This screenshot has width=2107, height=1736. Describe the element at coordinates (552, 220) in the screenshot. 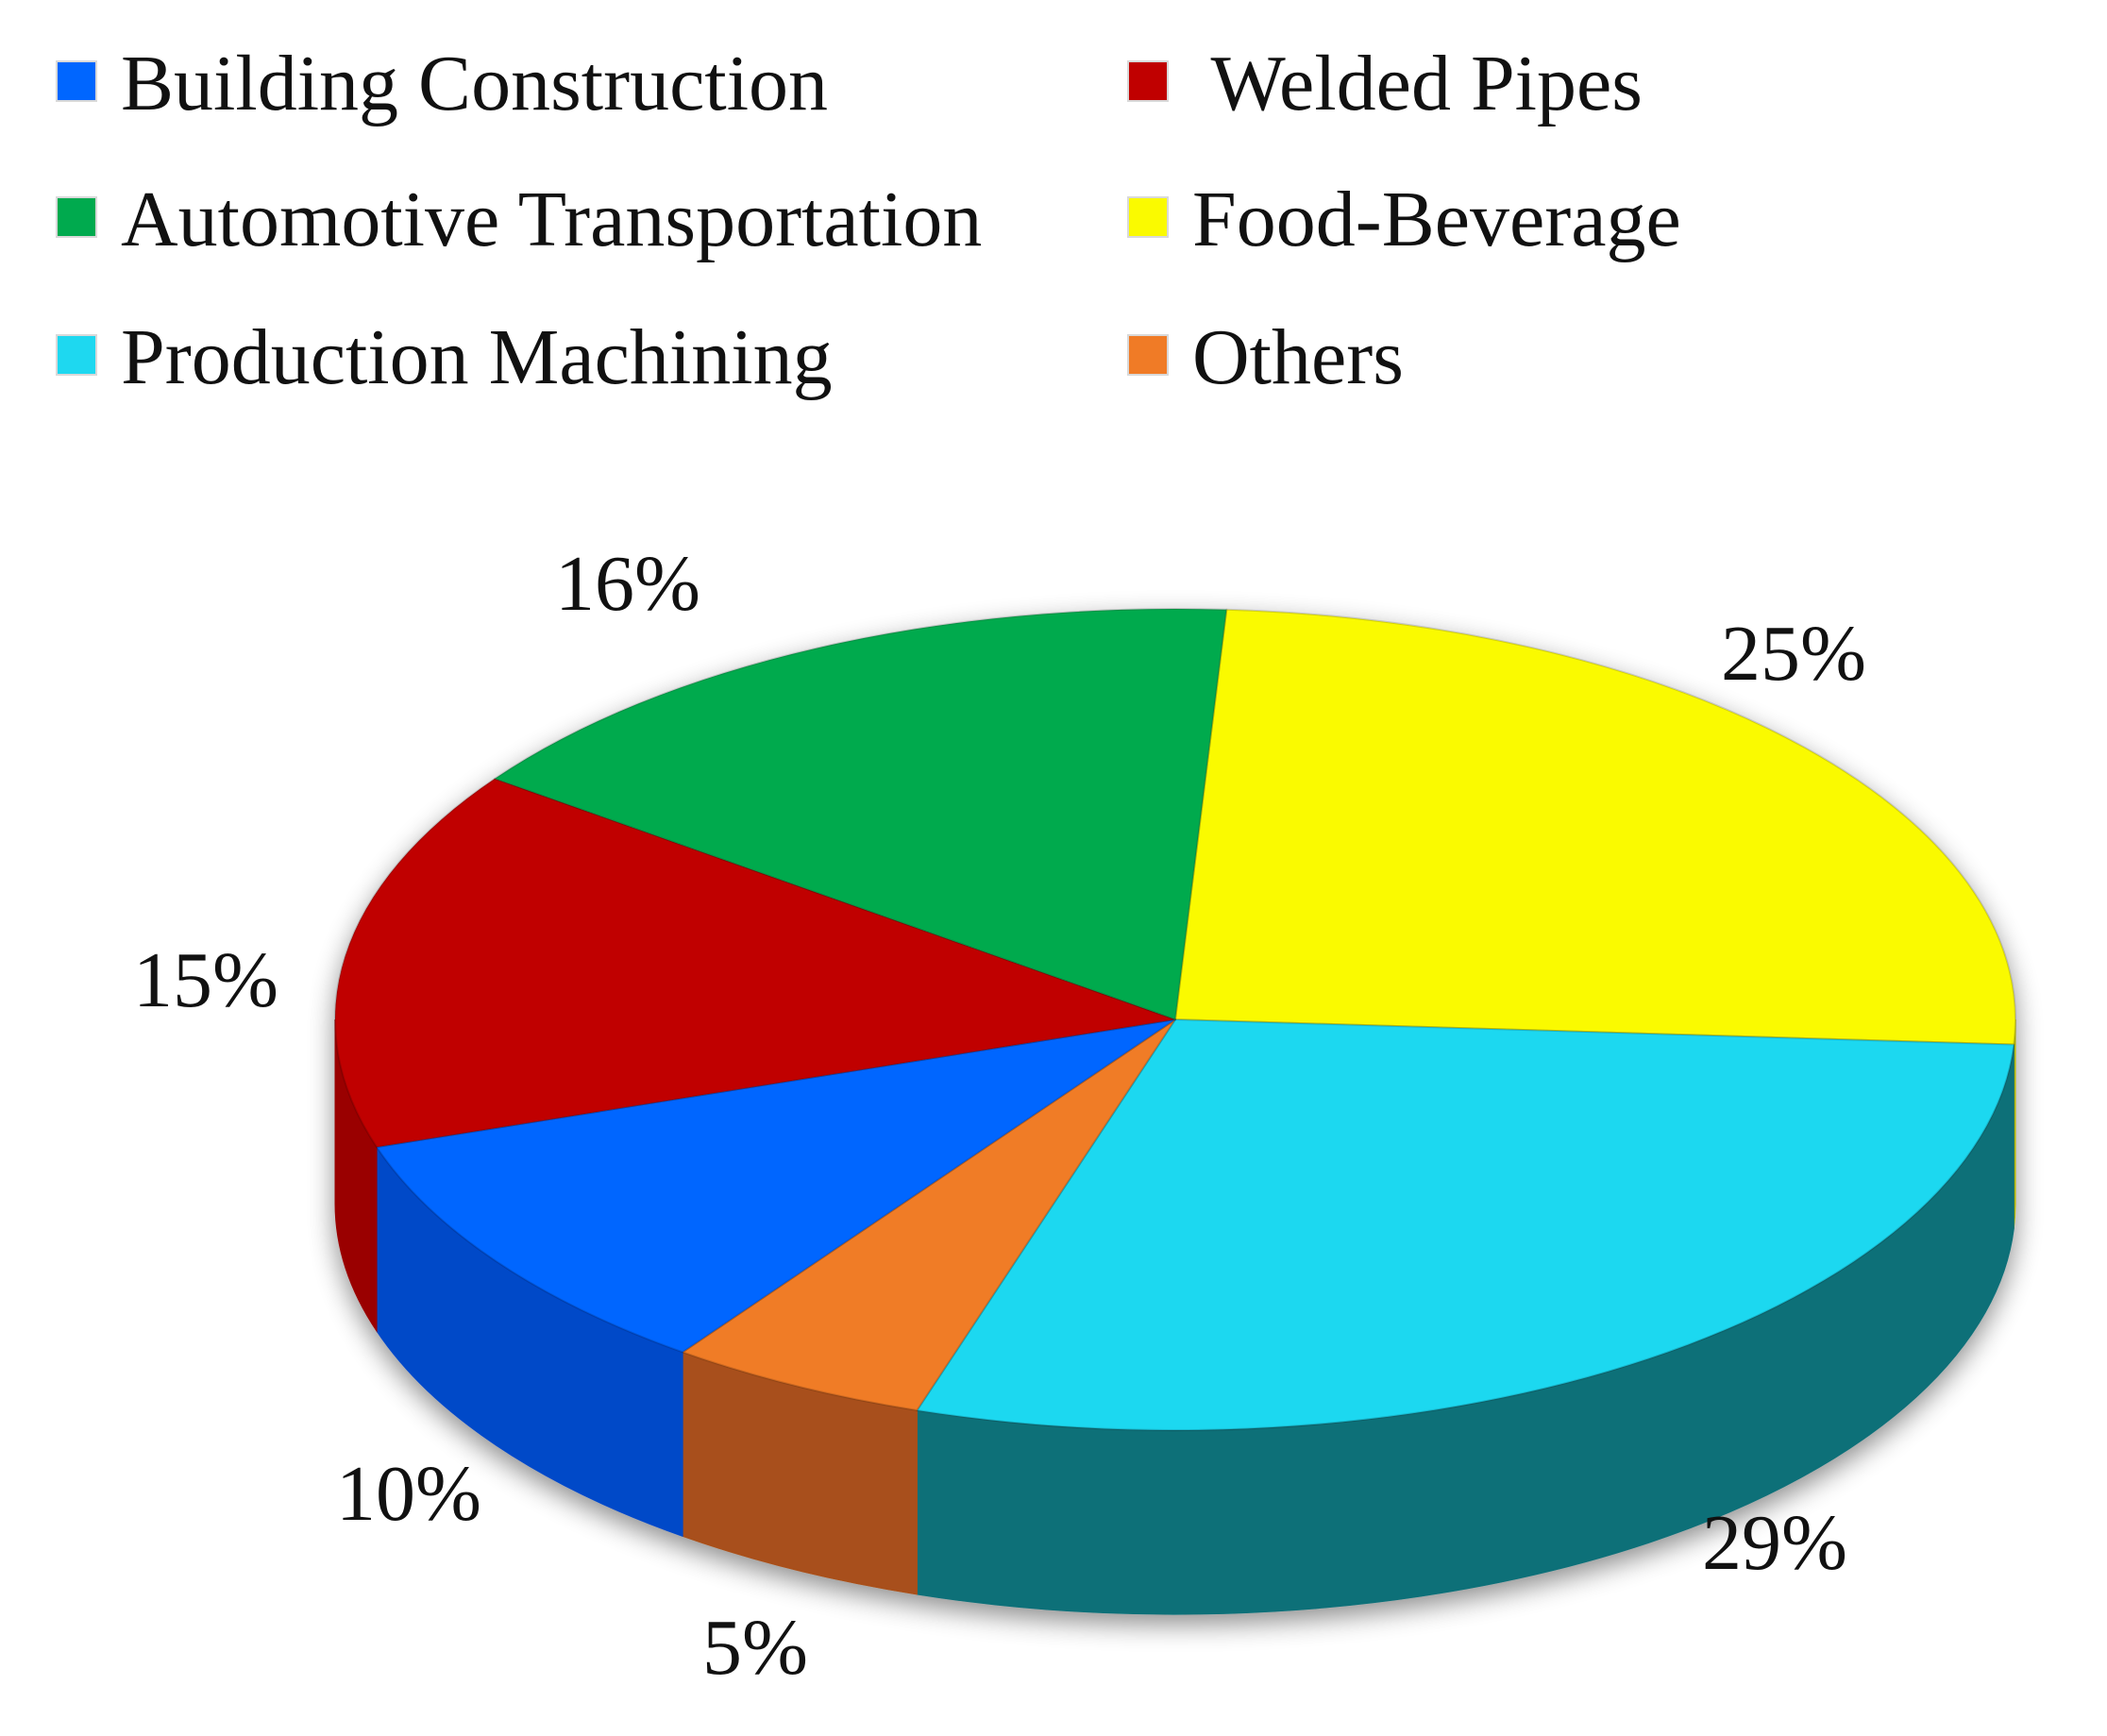

I see `legend-label-automotive-transportation: Automotive Transportation` at that location.